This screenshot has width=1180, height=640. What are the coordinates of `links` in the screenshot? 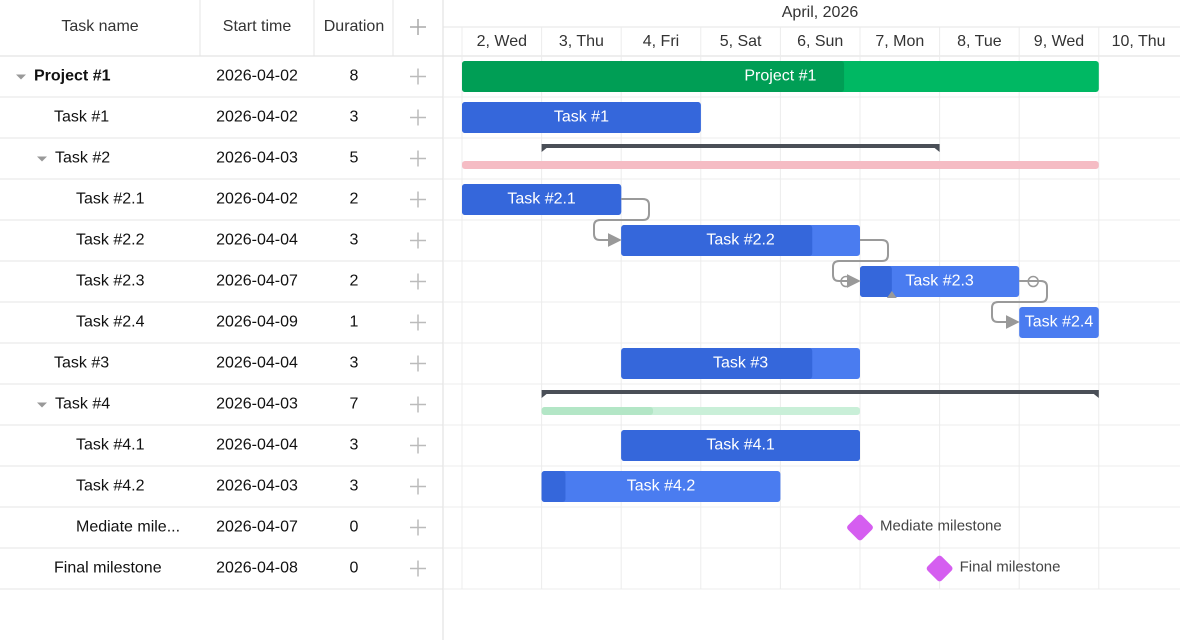 It's located at (820, 263).